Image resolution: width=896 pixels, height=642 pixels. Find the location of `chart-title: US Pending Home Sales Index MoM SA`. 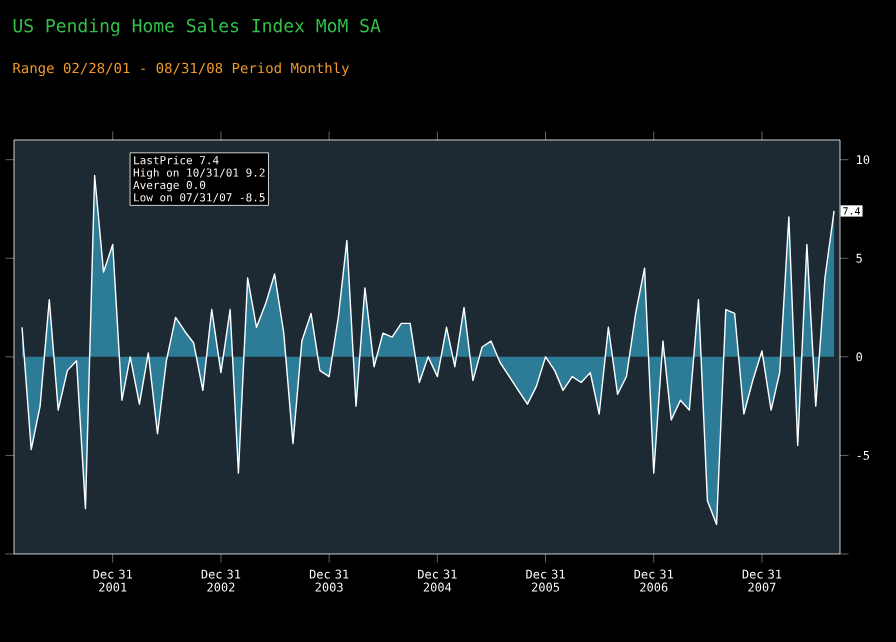

chart-title: US Pending Home Sales Index MoM SA is located at coordinates (197, 27).